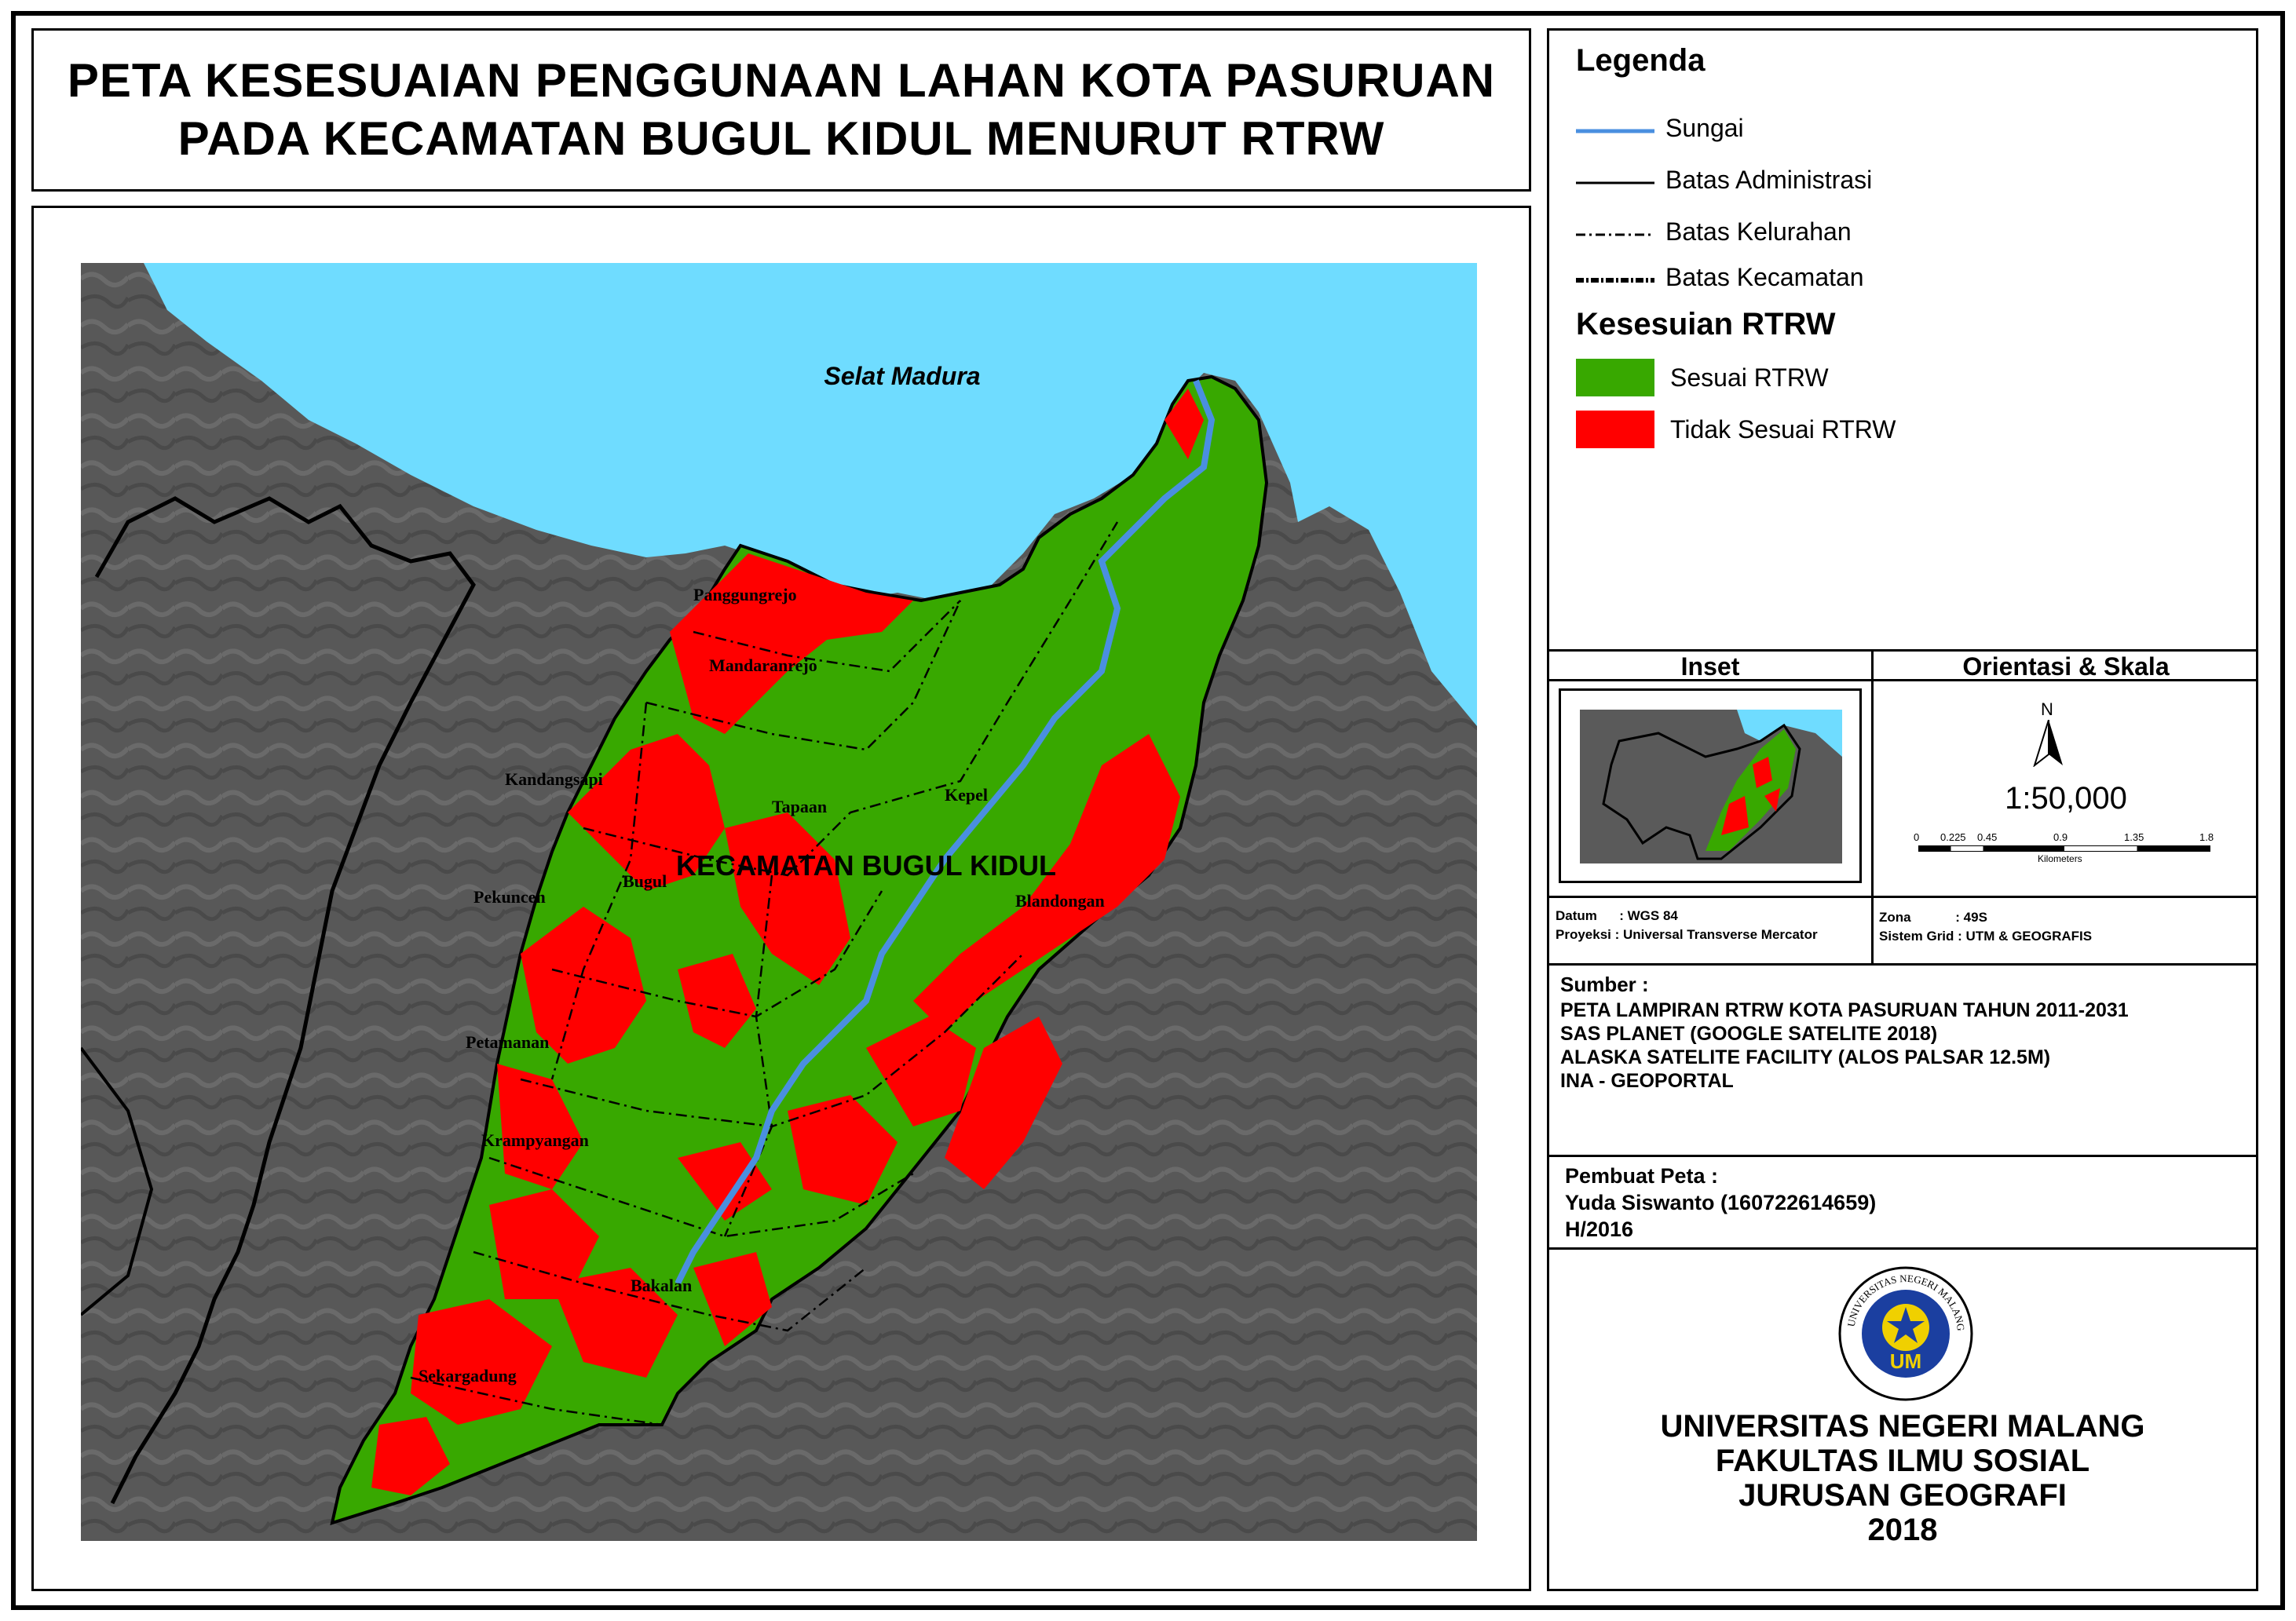 The image size is (2296, 1621). I want to click on zona-value: : 49S, so click(1971, 918).